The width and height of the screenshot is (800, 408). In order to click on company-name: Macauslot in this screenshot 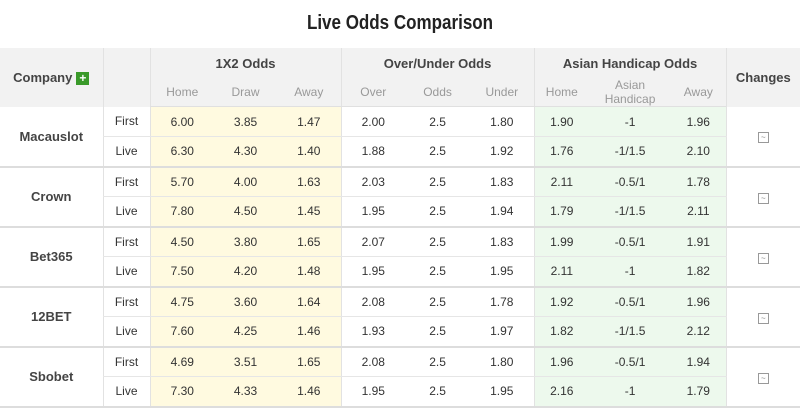, I will do `click(51, 137)`.